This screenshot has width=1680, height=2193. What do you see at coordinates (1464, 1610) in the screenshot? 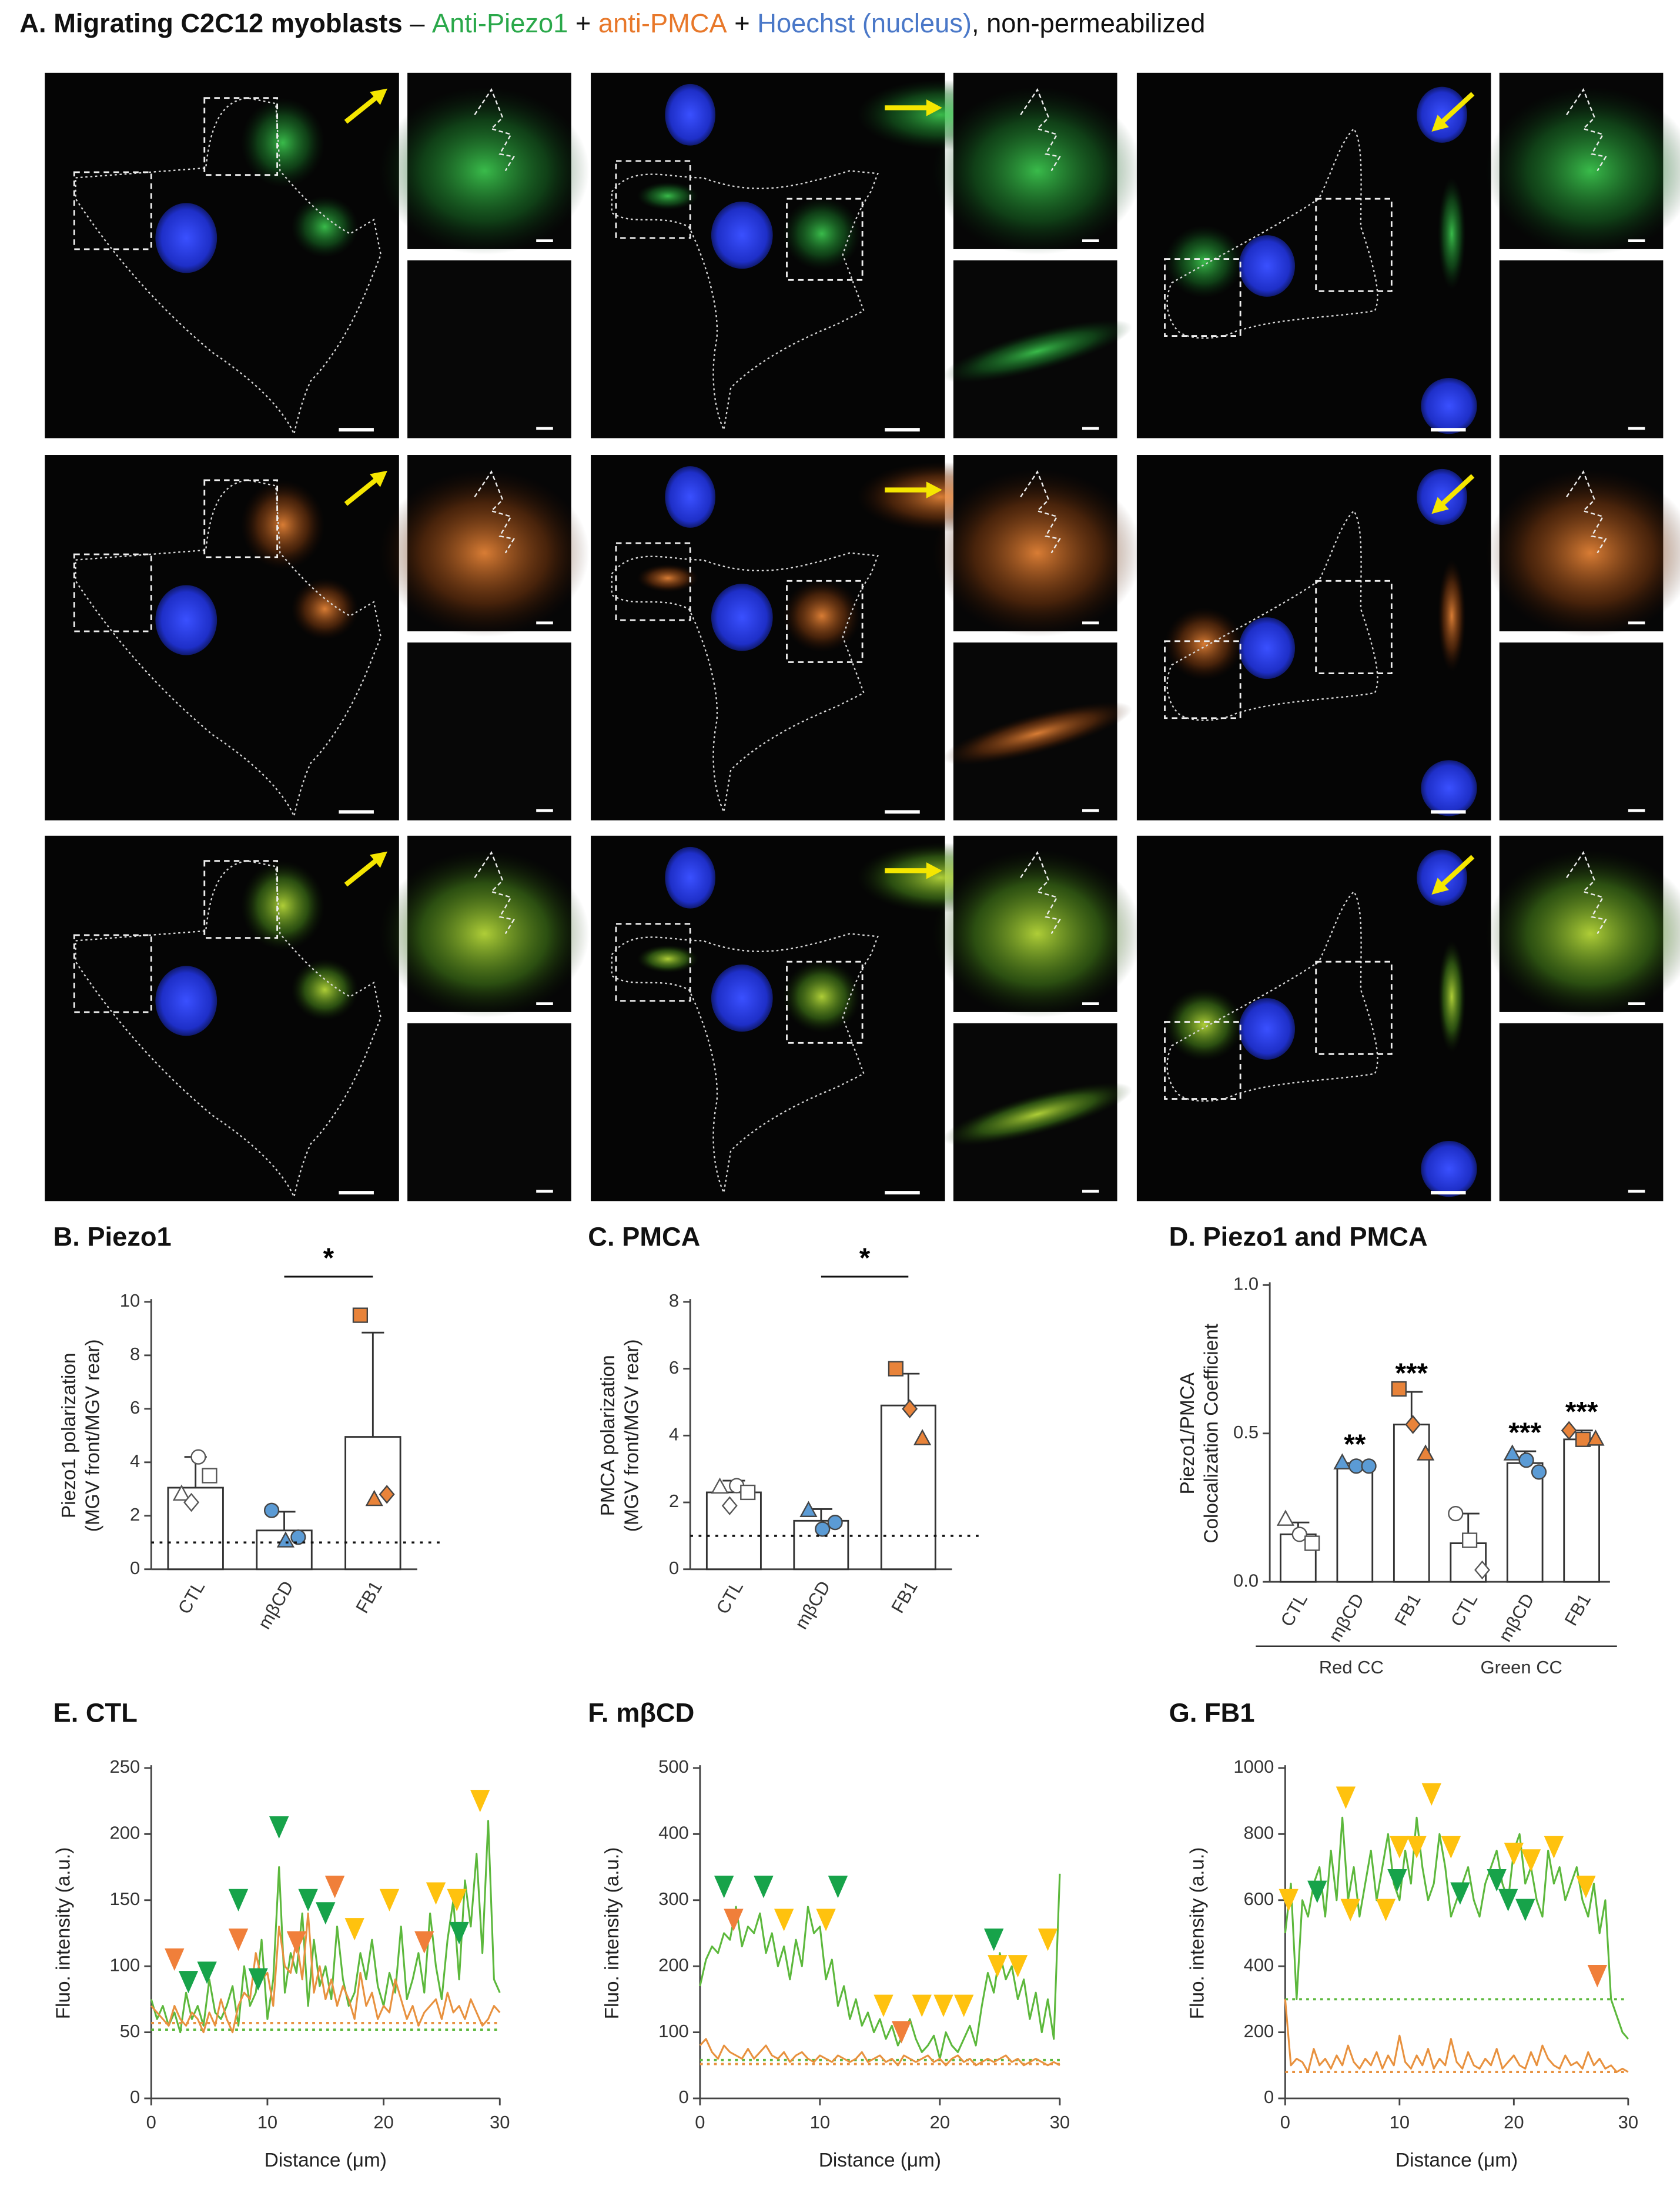
I see `x-tick-label: CTL` at bounding box center [1464, 1610].